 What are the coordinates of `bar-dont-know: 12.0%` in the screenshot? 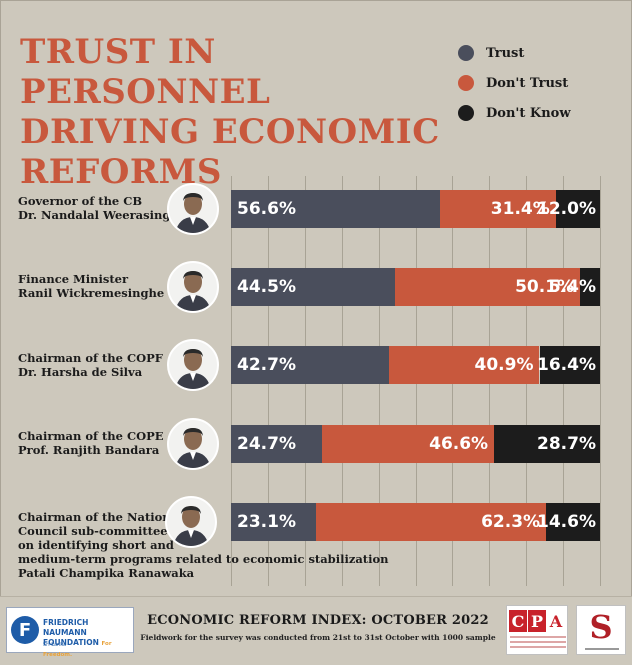 It's located at (568, 209).